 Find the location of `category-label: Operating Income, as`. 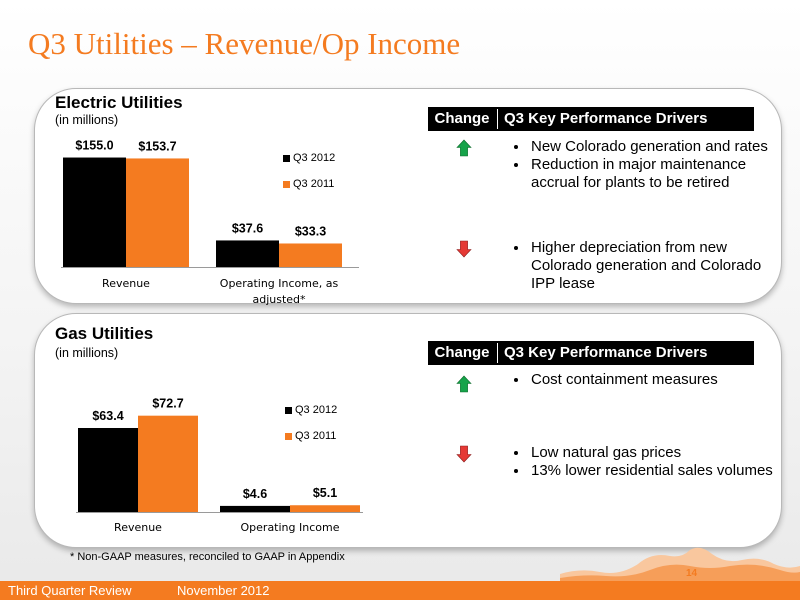

category-label: Operating Income, as is located at coordinates (279, 283).